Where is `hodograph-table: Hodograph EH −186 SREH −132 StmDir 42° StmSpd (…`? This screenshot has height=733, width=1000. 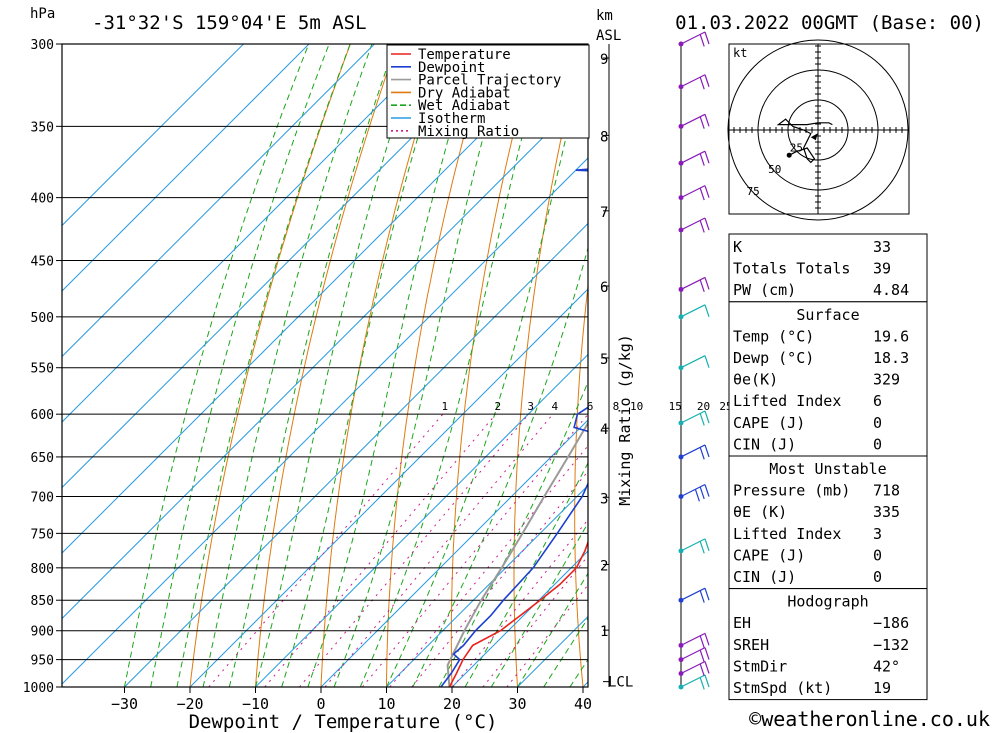
hodograph-table: Hodograph EH −186 SREH −132 StmDir 42° StmSpd (… is located at coordinates (828, 644).